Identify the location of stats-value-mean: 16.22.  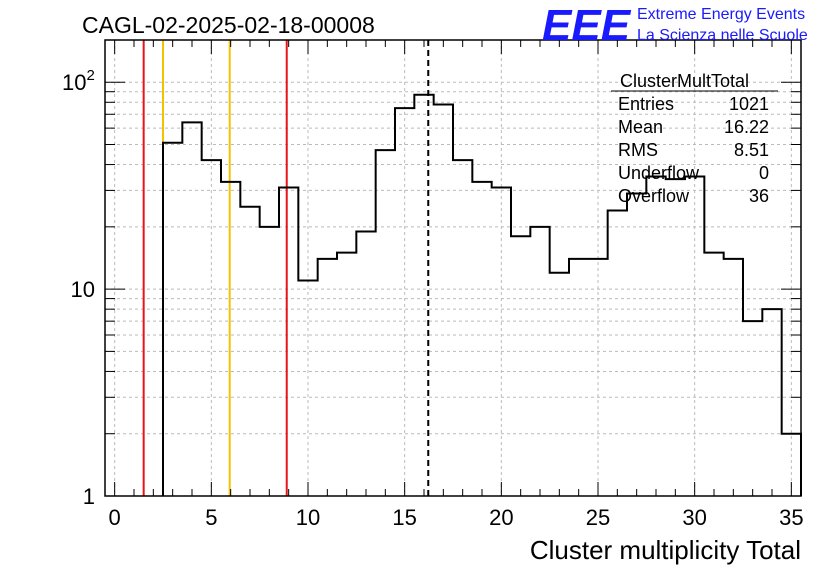
(746, 127).